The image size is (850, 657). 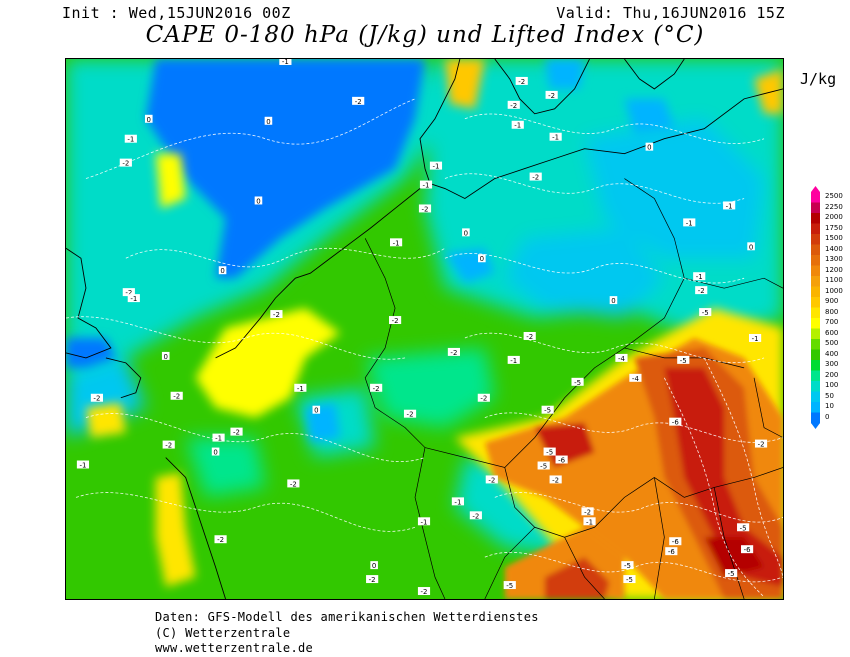 What do you see at coordinates (834, 206) in the screenshot?
I see `colorbar-label: 2250` at bounding box center [834, 206].